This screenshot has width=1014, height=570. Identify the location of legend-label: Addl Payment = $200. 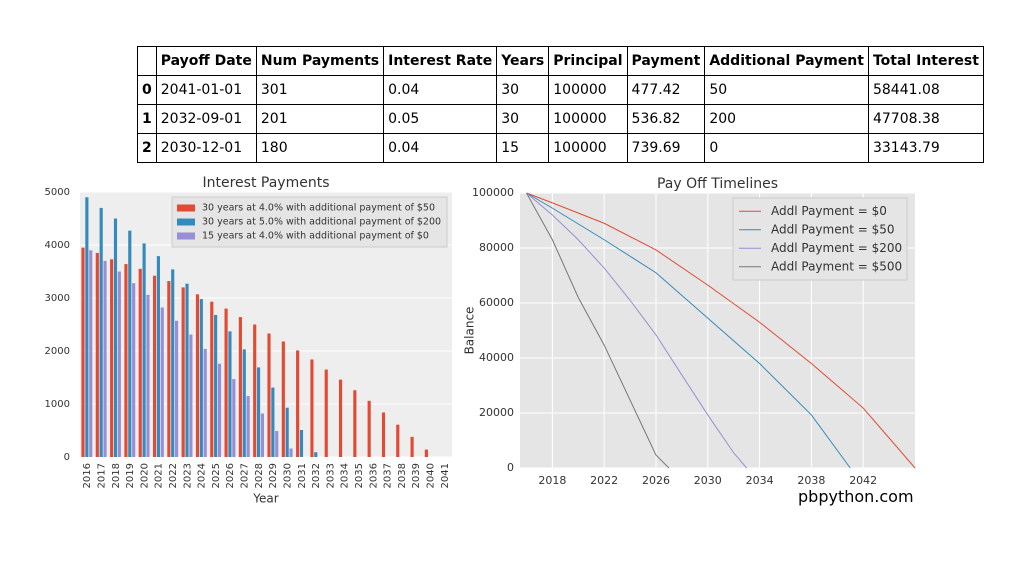
(836, 248).